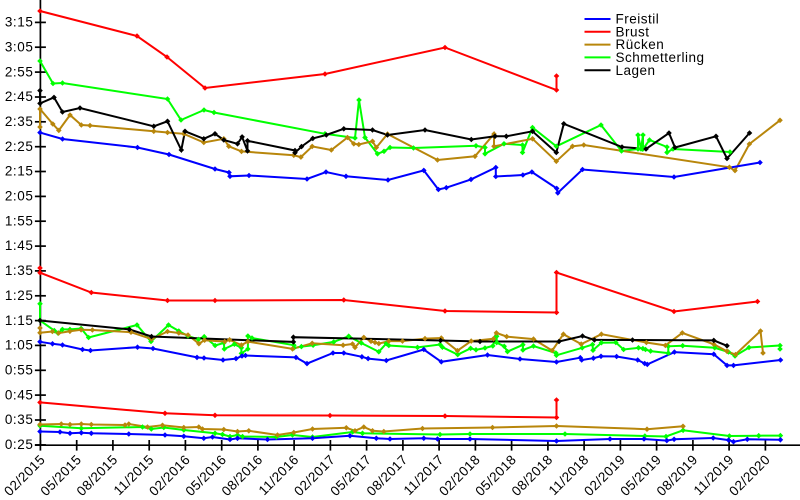  I want to click on svg-text: Schmetterling, so click(660, 57).